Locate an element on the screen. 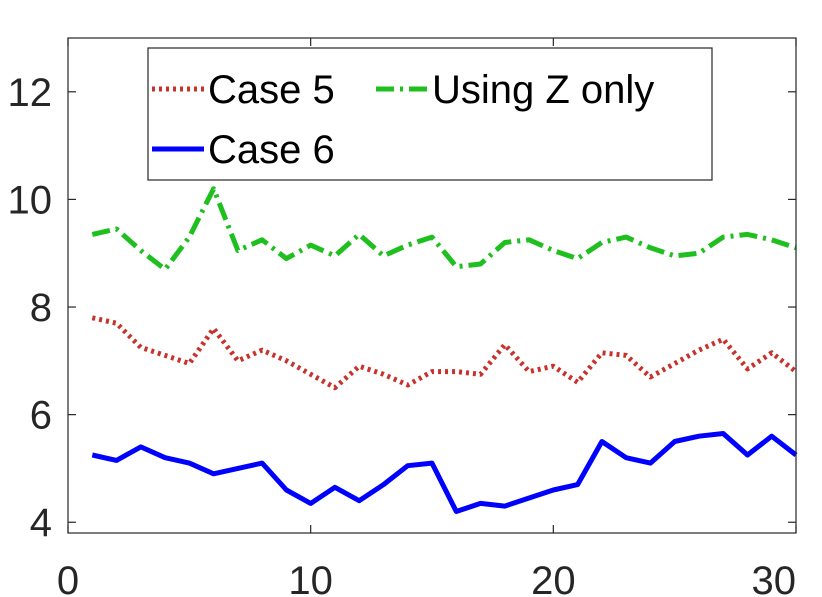 This screenshot has width=822, height=597. legend-label-2: Case 6 is located at coordinates (271, 150).